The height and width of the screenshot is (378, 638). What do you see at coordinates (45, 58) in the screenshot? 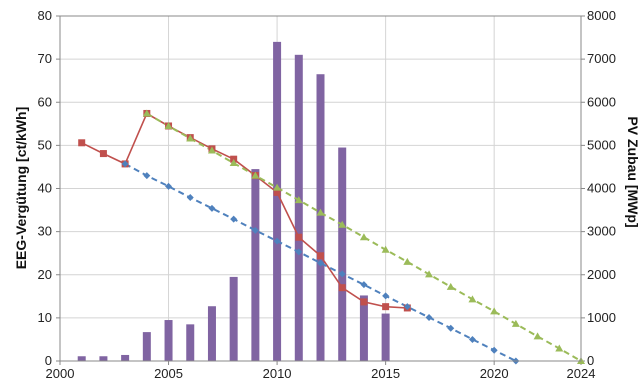
I see `y-left-tick-label: 70` at bounding box center [45, 58].